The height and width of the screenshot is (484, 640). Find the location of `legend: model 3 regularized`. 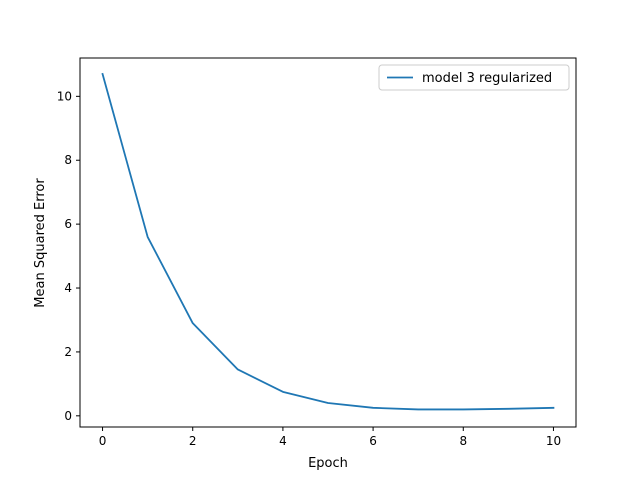

legend: model 3 regularized is located at coordinates (474, 77).